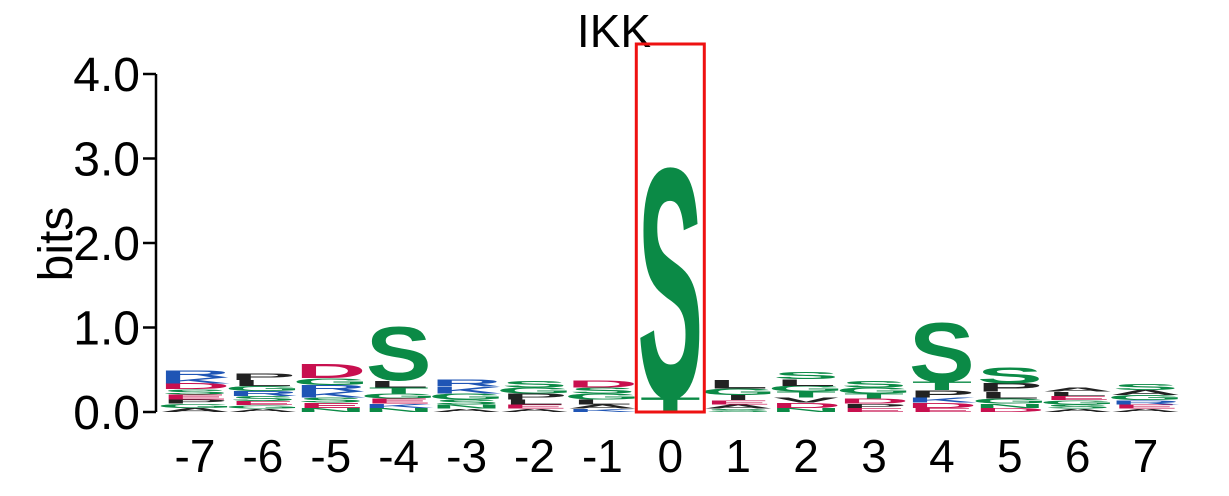 This screenshot has width=1229, height=496. I want to click on y-tick-label: 0.0, so click(106, 413).